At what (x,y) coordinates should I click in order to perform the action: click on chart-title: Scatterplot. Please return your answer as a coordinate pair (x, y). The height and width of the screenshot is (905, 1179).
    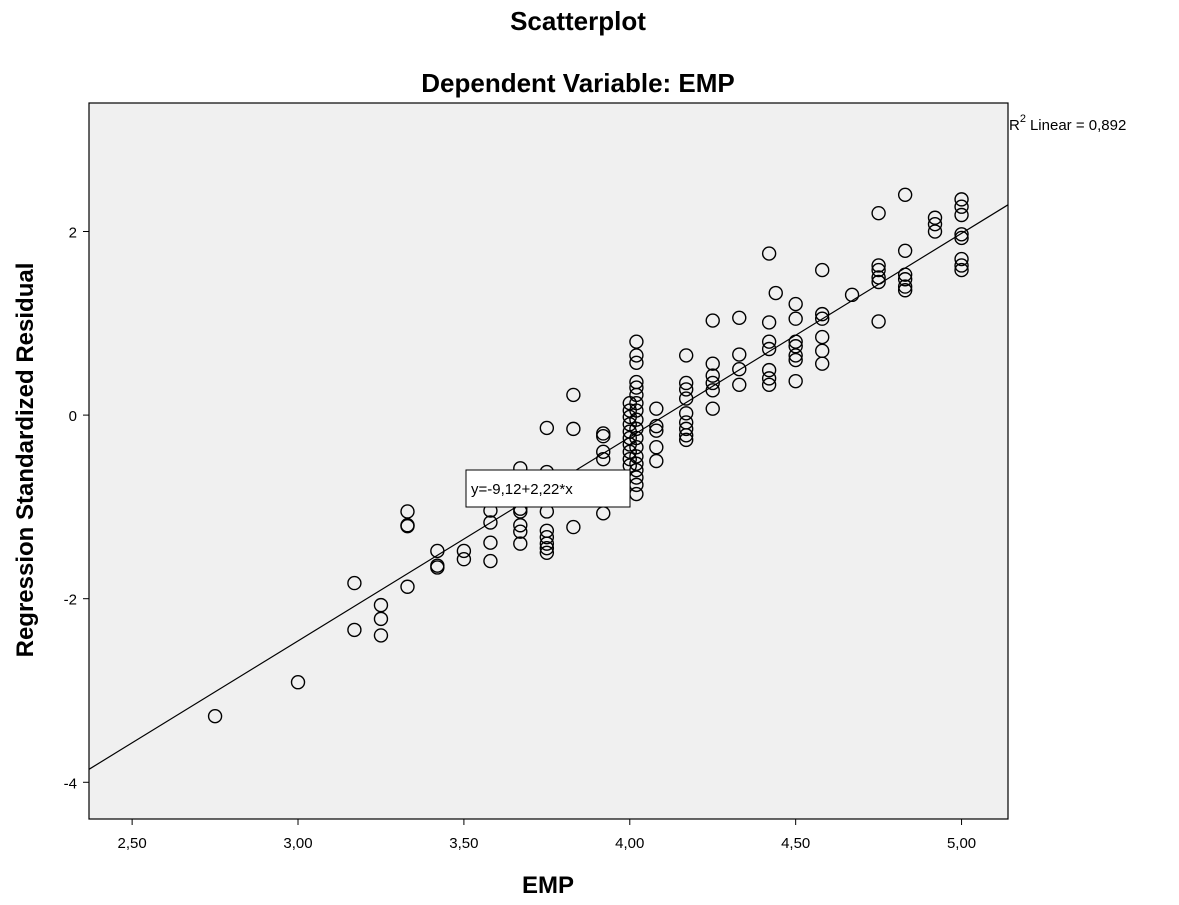
    Looking at the image, I should click on (578, 21).